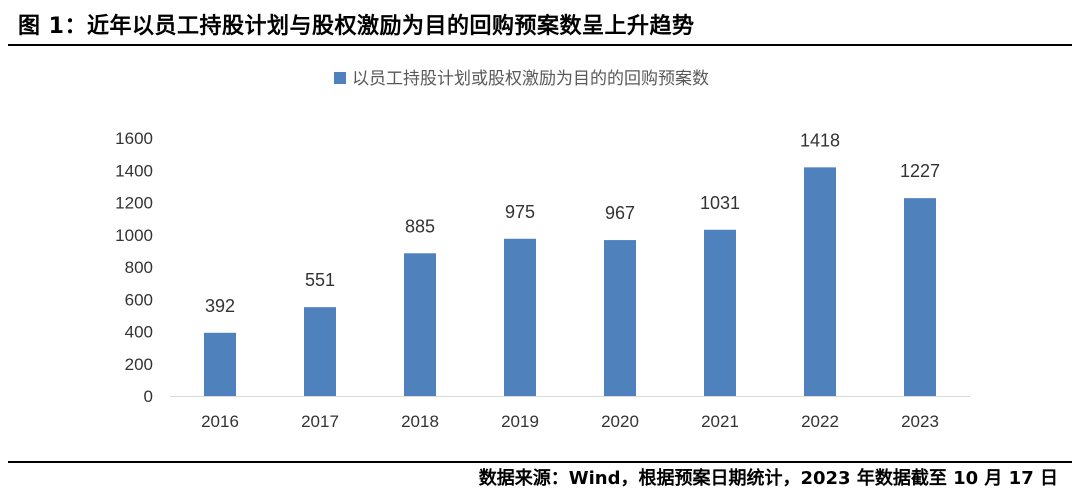  I want to click on data-label: 1031, so click(720, 203).